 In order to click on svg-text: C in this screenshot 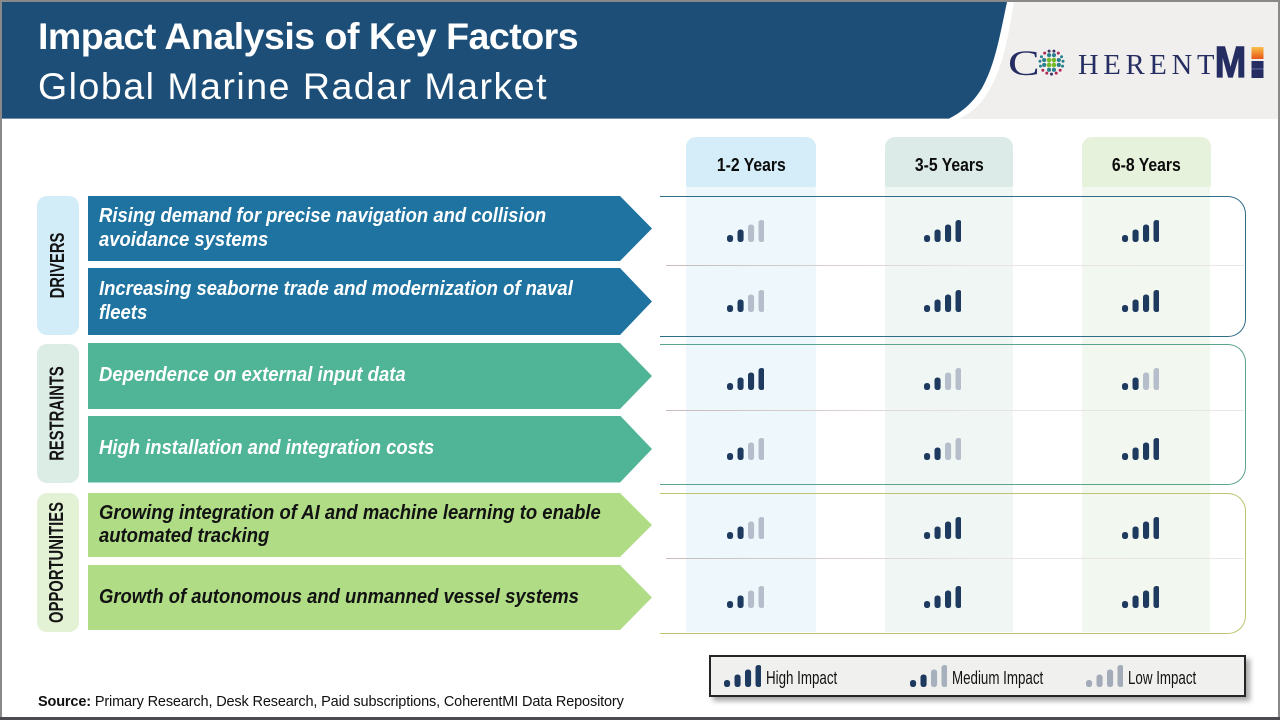, I will do `click(1024, 63)`.